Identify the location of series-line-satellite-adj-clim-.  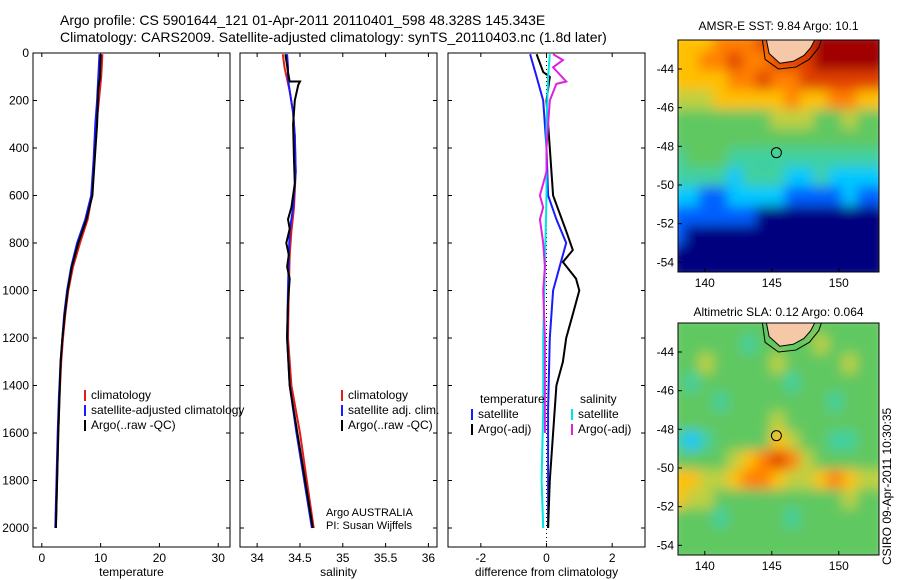
(299, 291).